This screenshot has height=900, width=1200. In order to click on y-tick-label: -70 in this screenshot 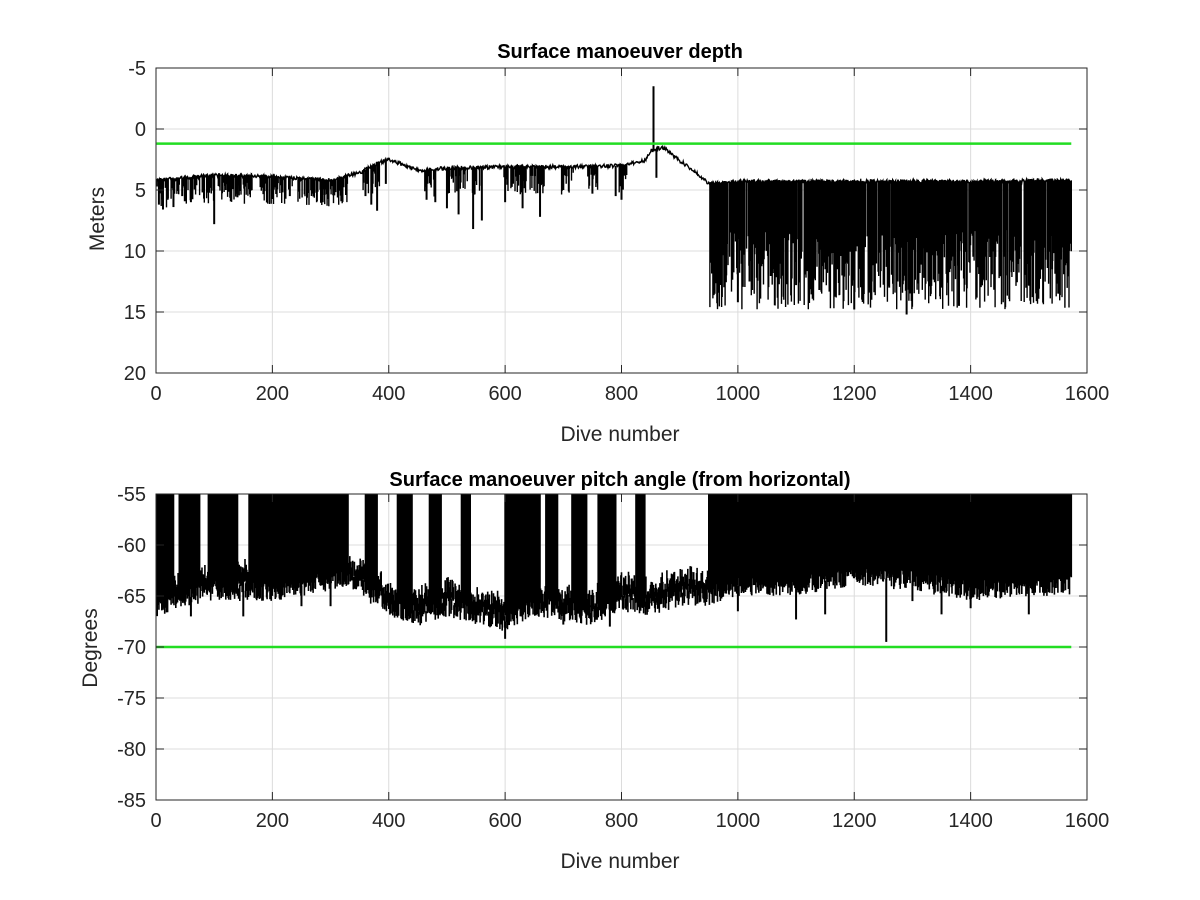, I will do `click(131, 648)`.